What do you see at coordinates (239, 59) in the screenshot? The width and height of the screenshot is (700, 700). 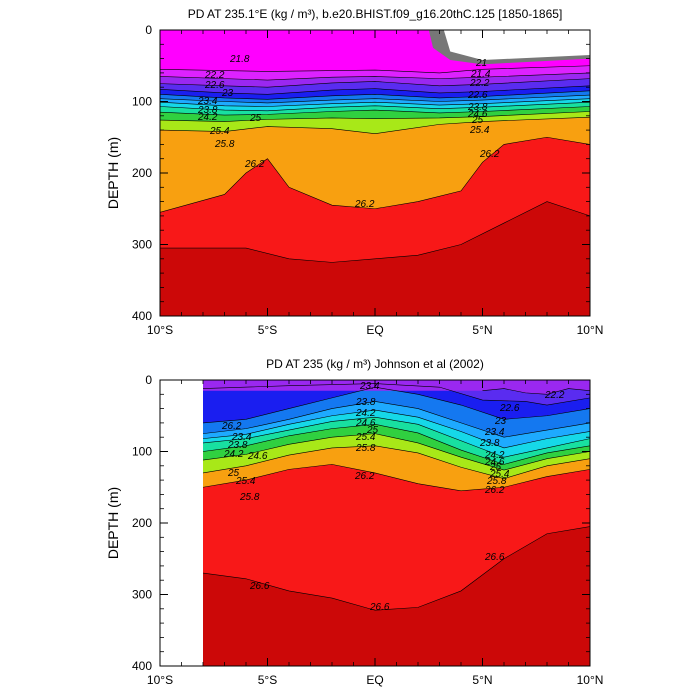 I see `contour-label: 21.8` at bounding box center [239, 59].